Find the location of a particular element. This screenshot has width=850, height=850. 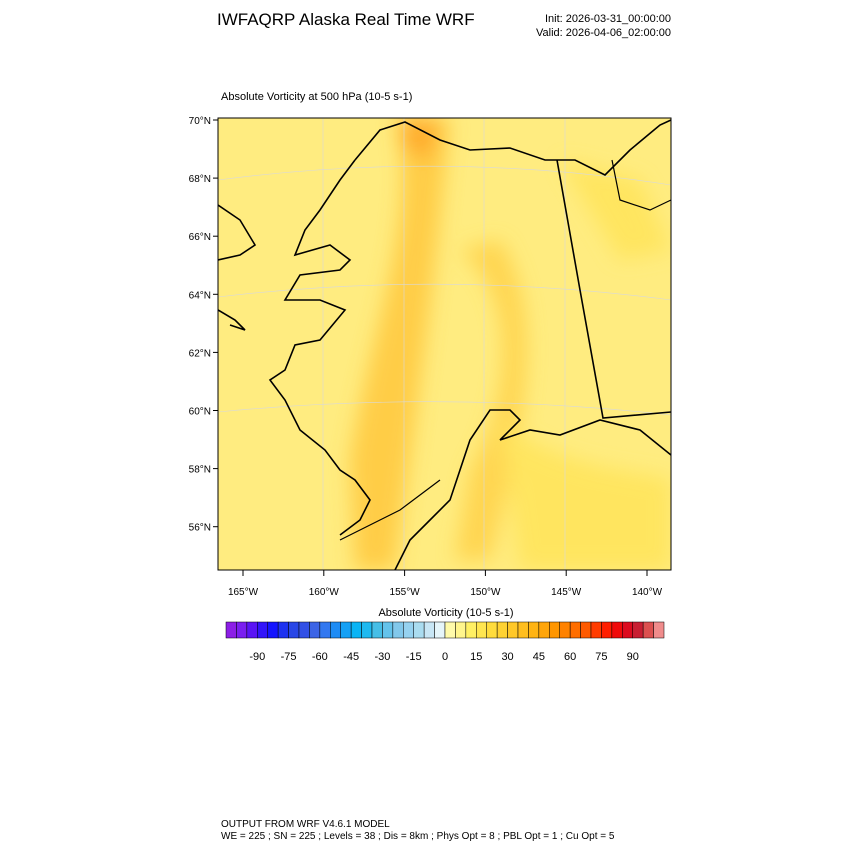

init-time: Init: 2026-03-31_00:00:00 is located at coordinates (608, 19).